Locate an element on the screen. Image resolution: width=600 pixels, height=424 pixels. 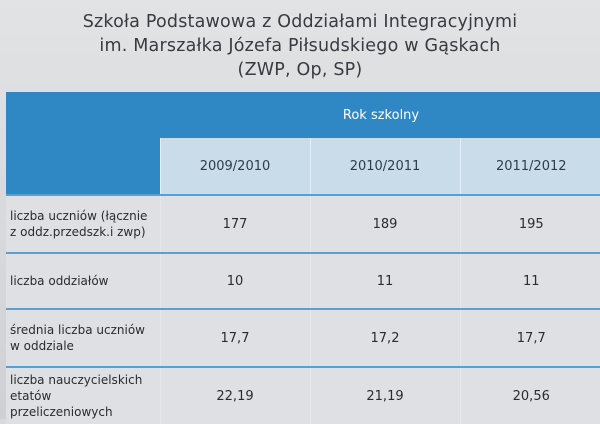
table-corner-cell is located at coordinates (83, 143).